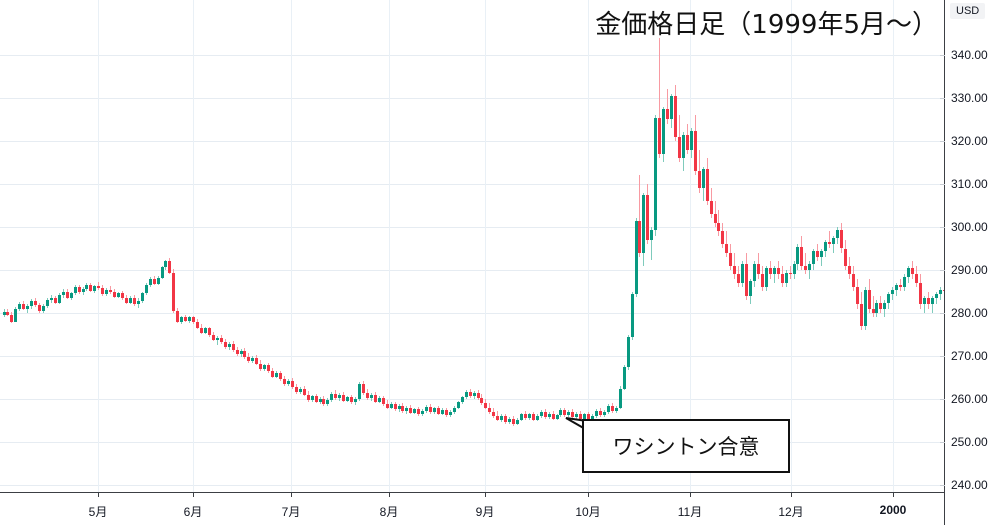 The height and width of the screenshot is (525, 1000). What do you see at coordinates (969, 485) in the screenshot?
I see `price-axis-label: 240.00` at bounding box center [969, 485].